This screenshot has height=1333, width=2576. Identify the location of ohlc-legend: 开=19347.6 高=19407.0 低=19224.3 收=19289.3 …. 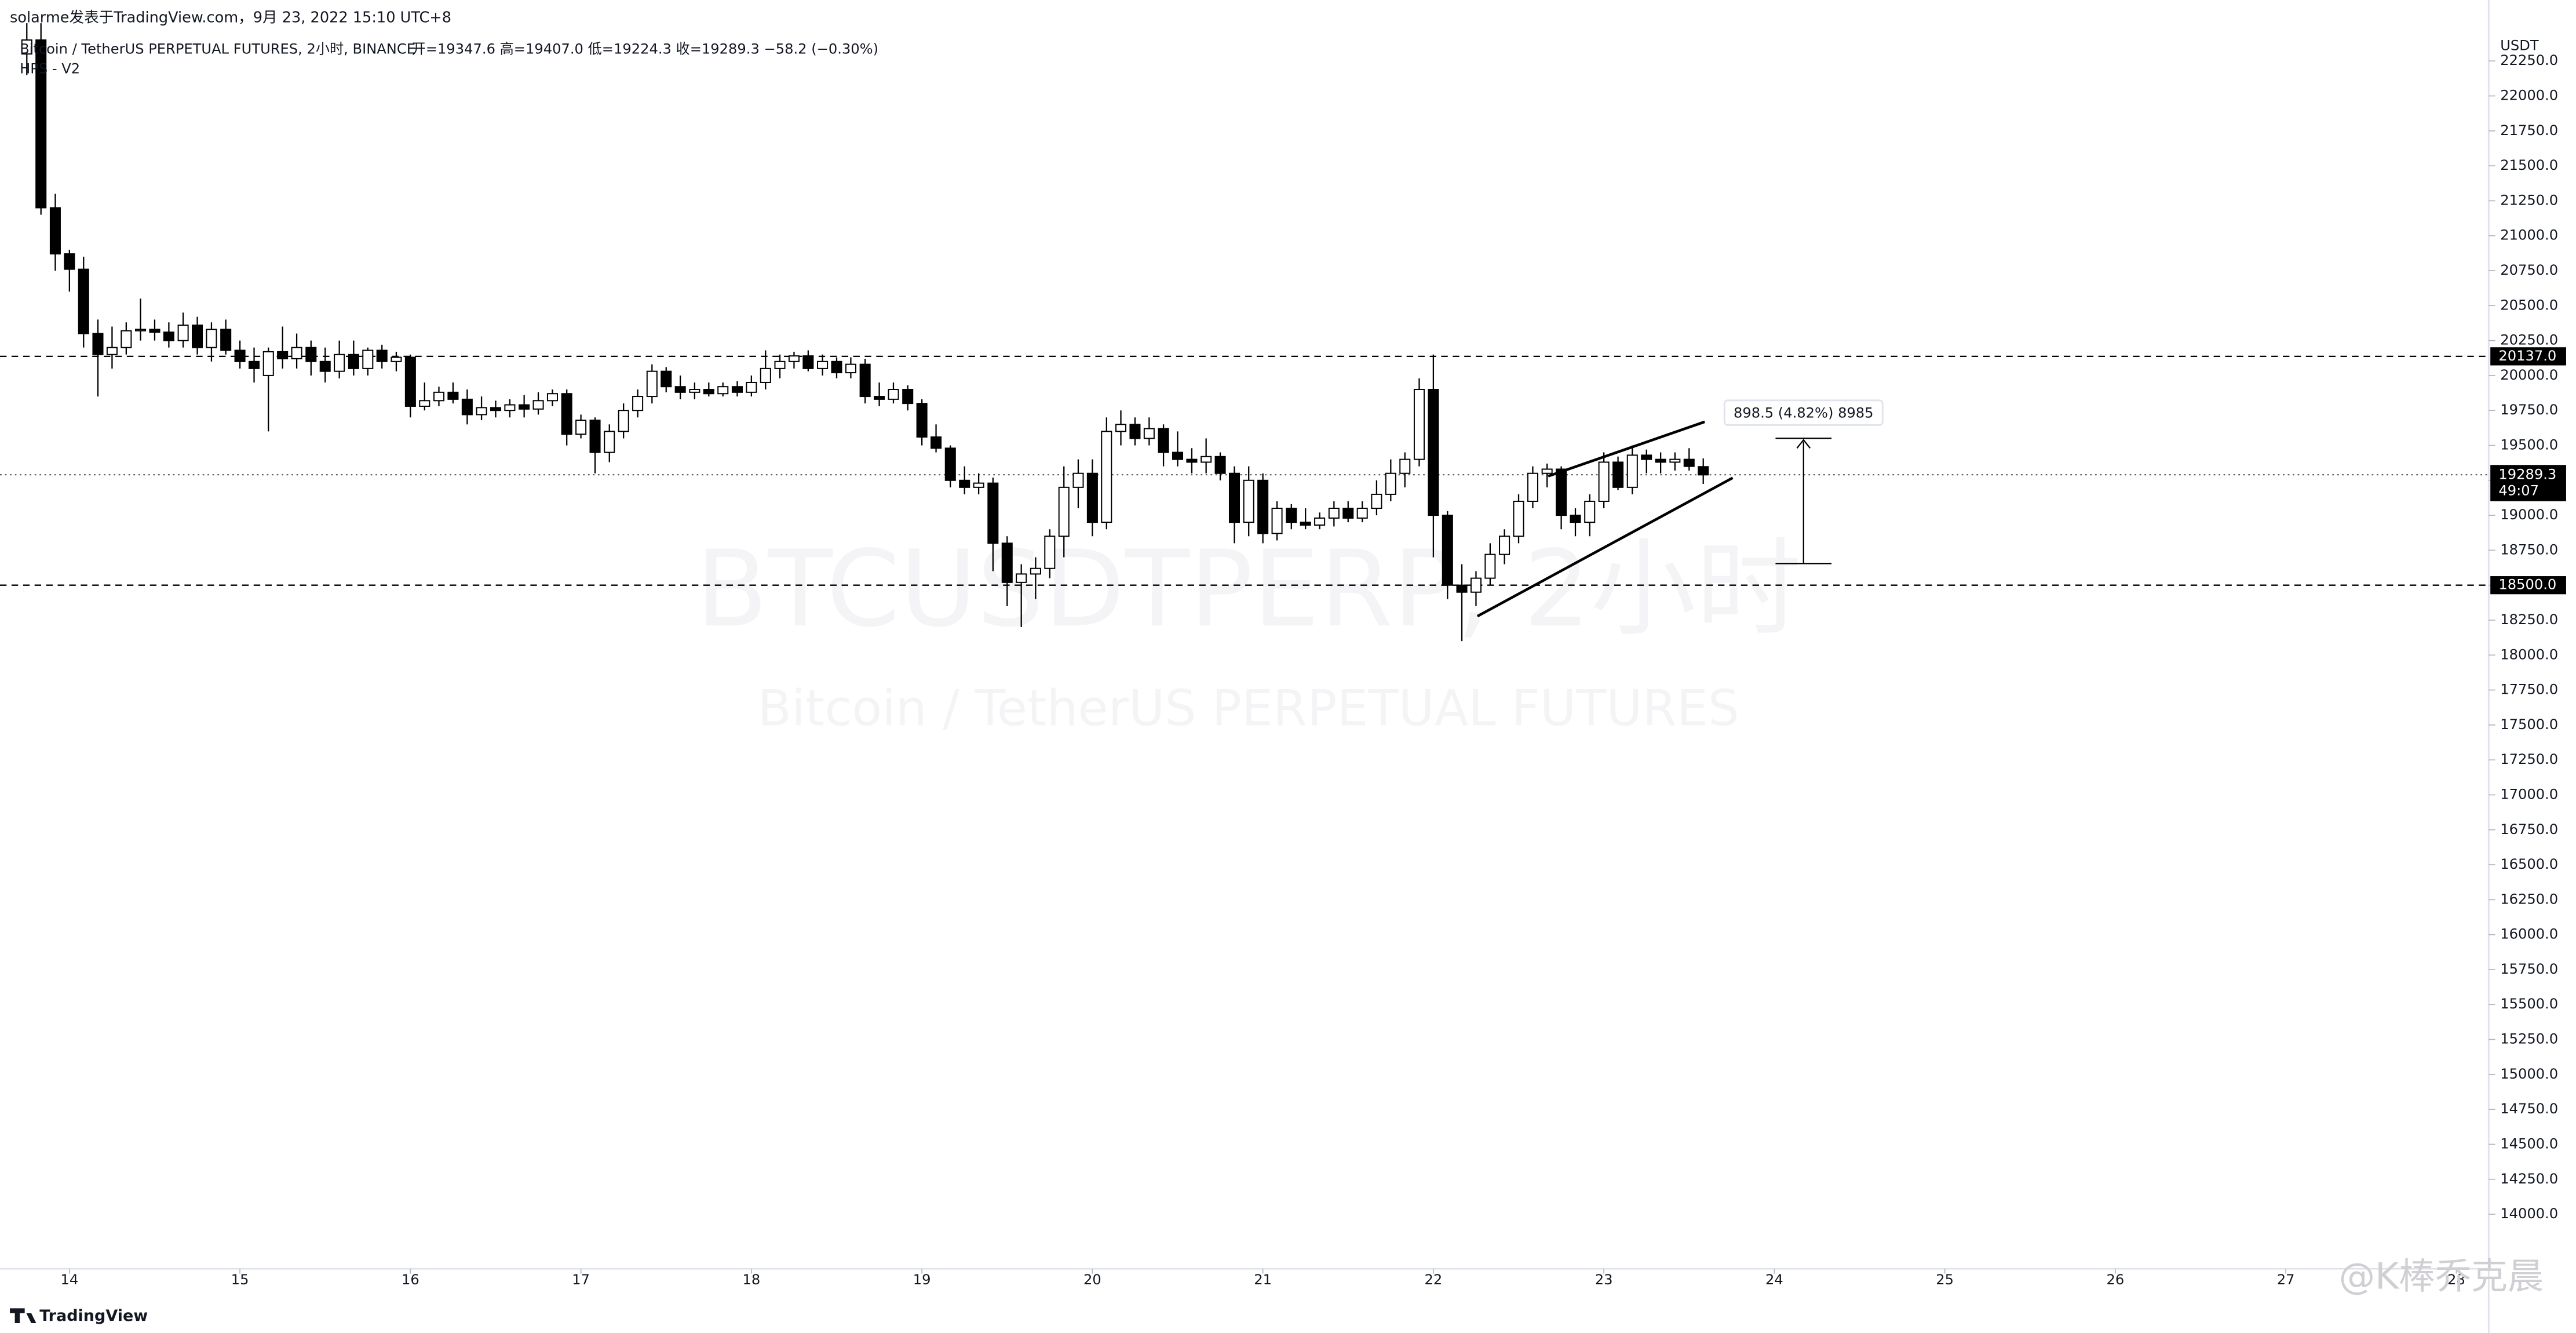
(645, 49).